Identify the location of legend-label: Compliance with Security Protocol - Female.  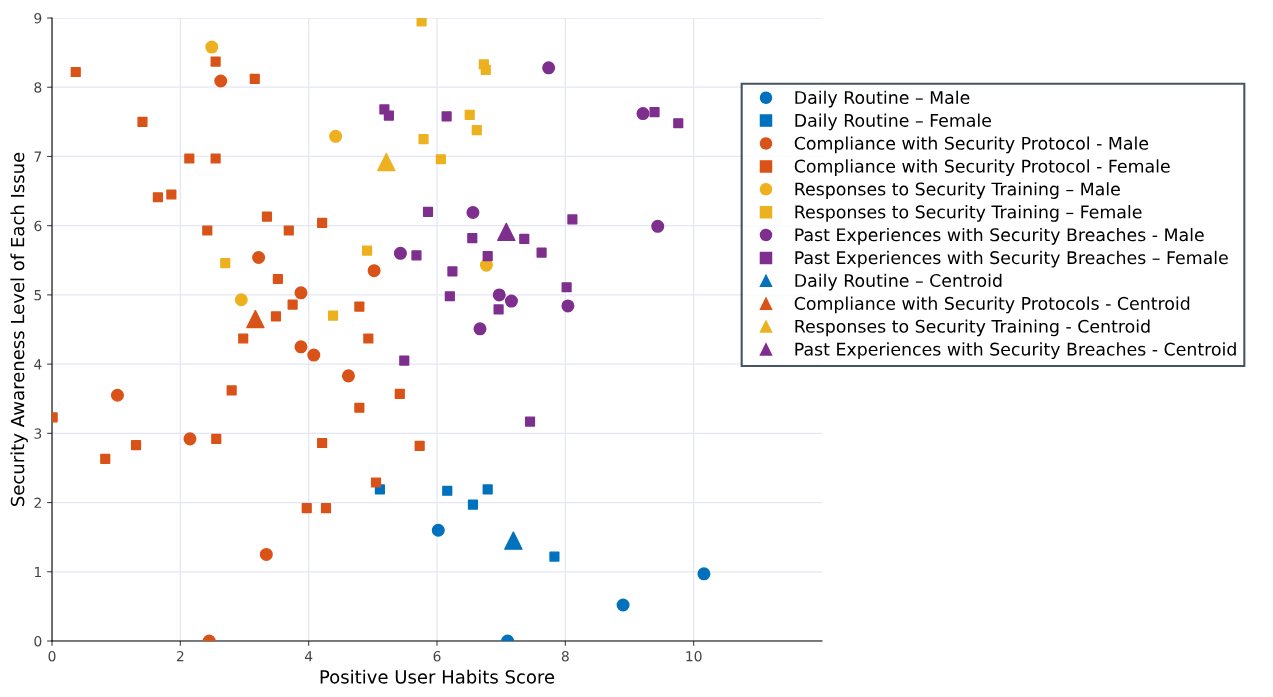
(982, 168).